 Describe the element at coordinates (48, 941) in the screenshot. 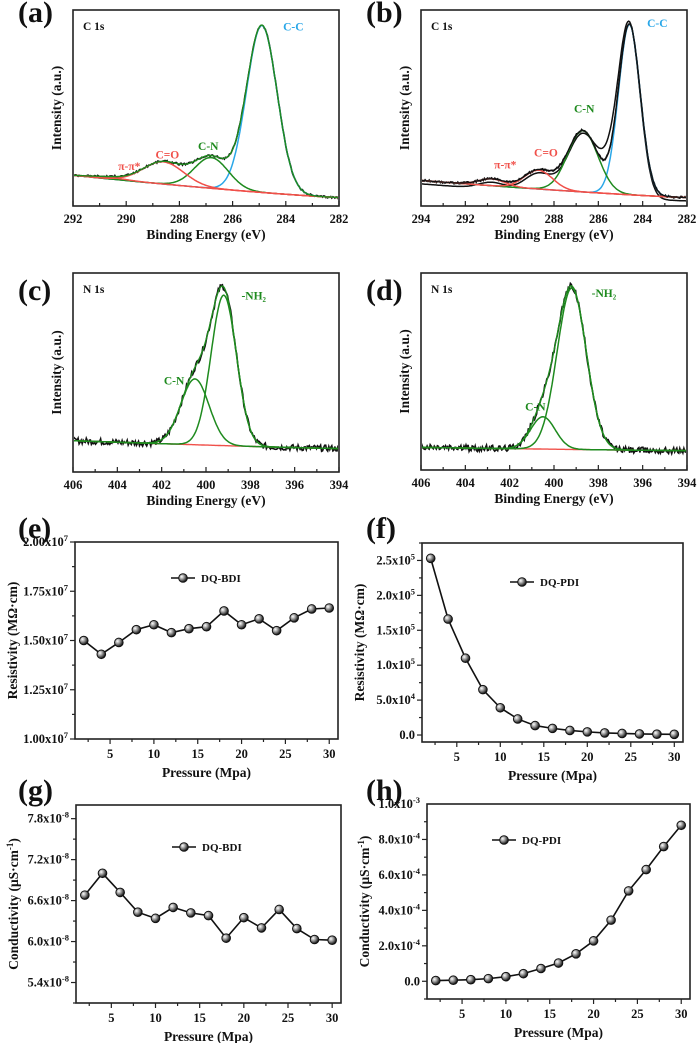

I see `y-tick-label: 6.0x10⁻⁸` at that location.